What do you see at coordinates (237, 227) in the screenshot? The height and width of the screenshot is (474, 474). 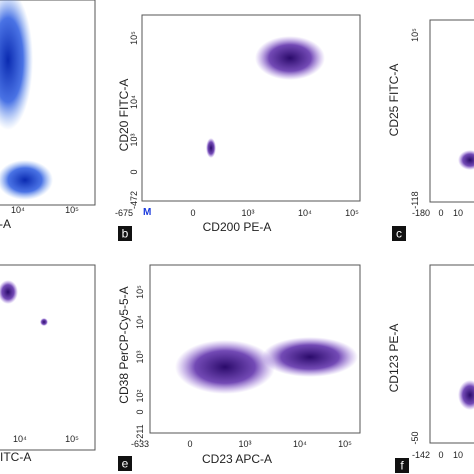 I see `x-axis-label: CD200 PE-A` at bounding box center [237, 227].